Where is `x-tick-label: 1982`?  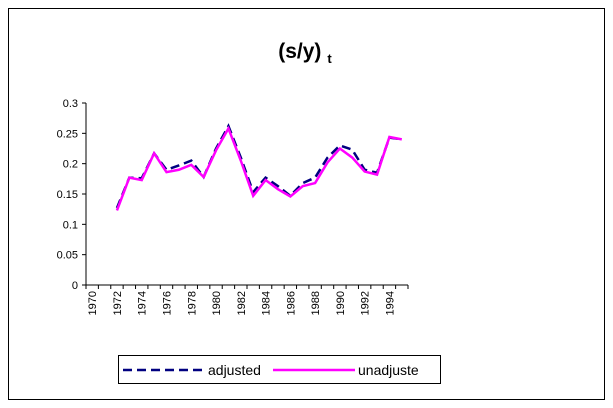 x-tick-label: 1982 is located at coordinates (242, 303).